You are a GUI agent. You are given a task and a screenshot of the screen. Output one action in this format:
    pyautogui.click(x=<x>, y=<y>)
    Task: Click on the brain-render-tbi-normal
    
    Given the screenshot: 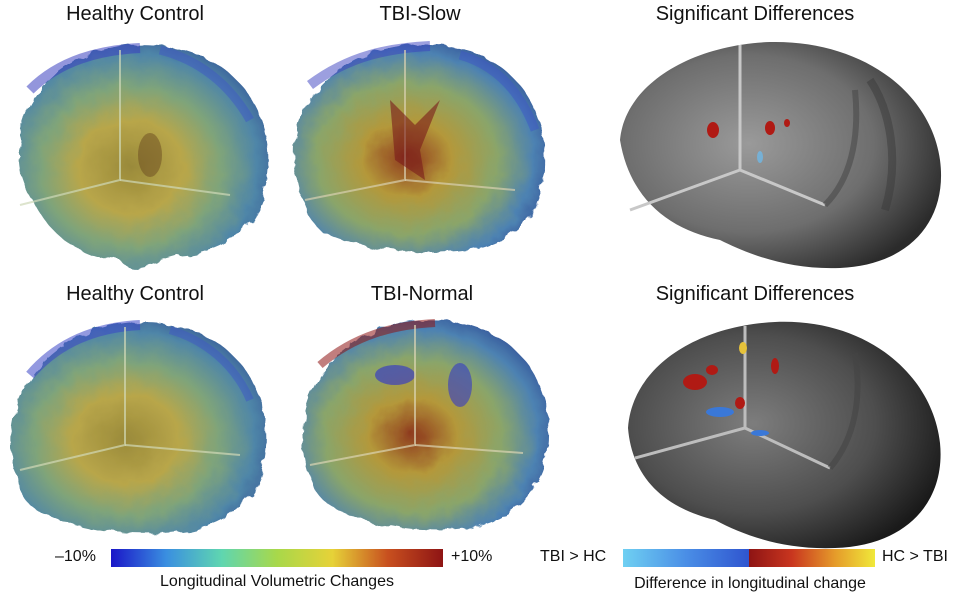 What is the action you would take?
    pyautogui.click(x=422, y=425)
    